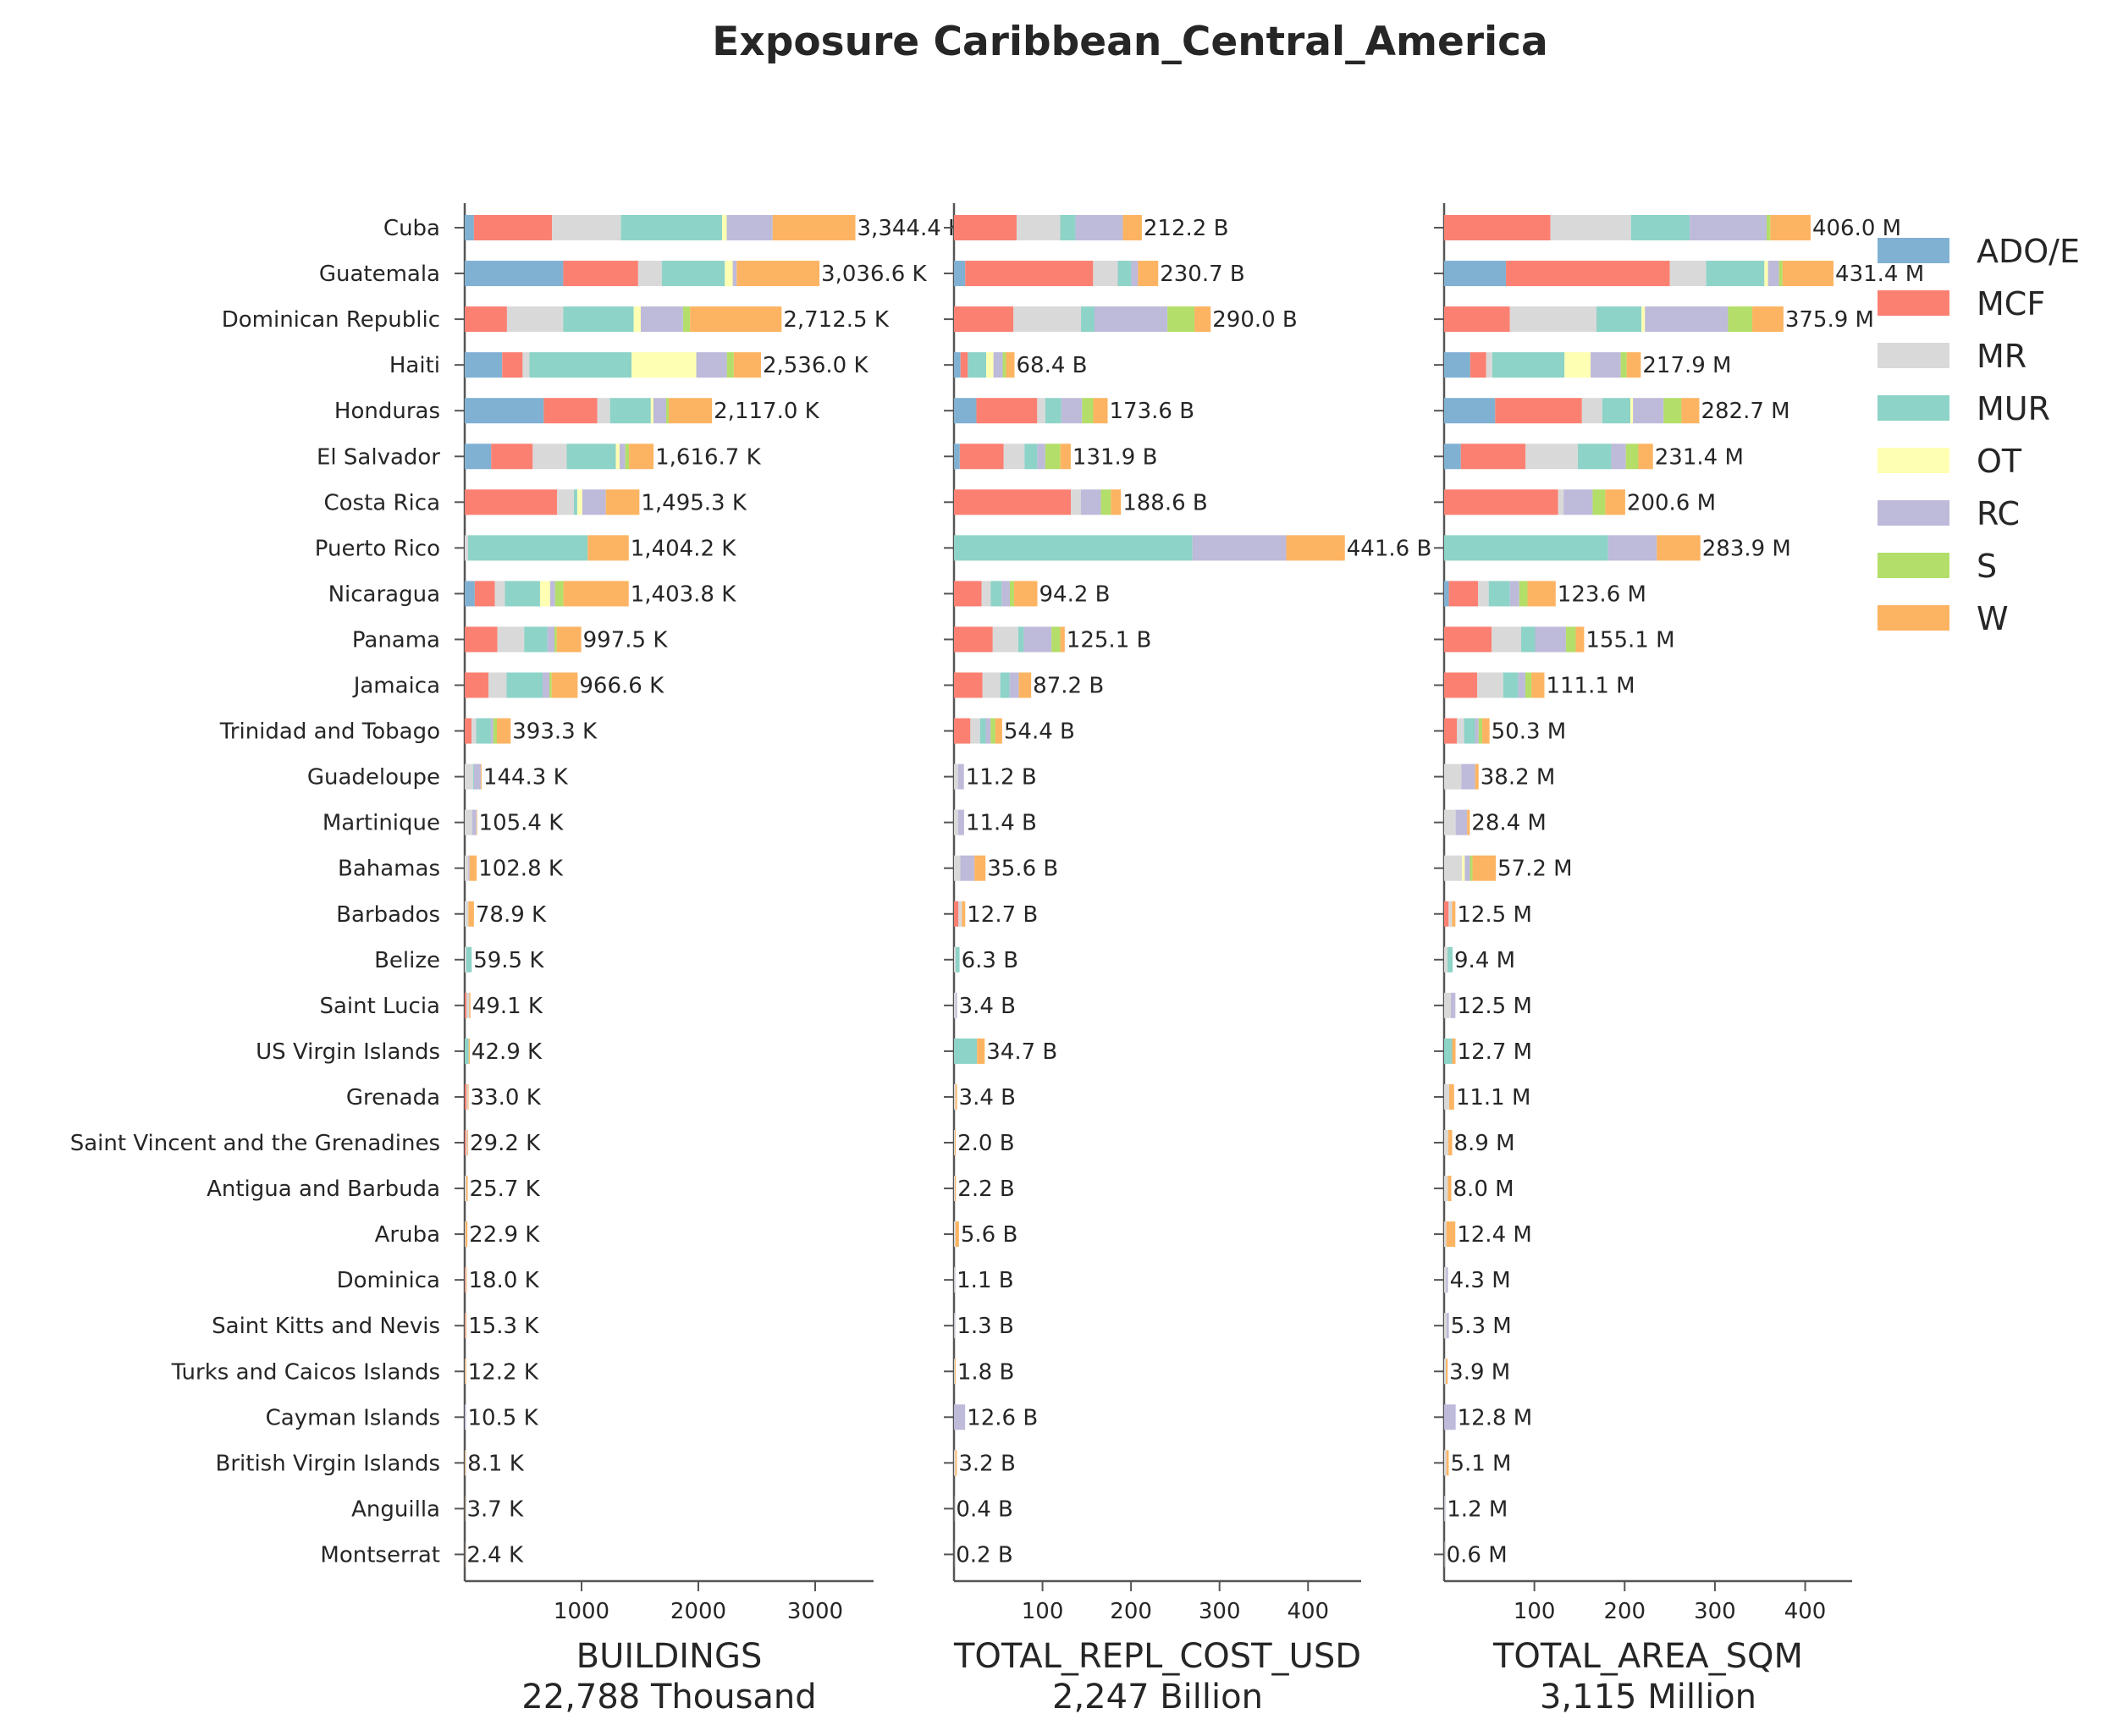  Describe the element at coordinates (1913, 250) in the screenshot. I see `legend-swatch` at that location.